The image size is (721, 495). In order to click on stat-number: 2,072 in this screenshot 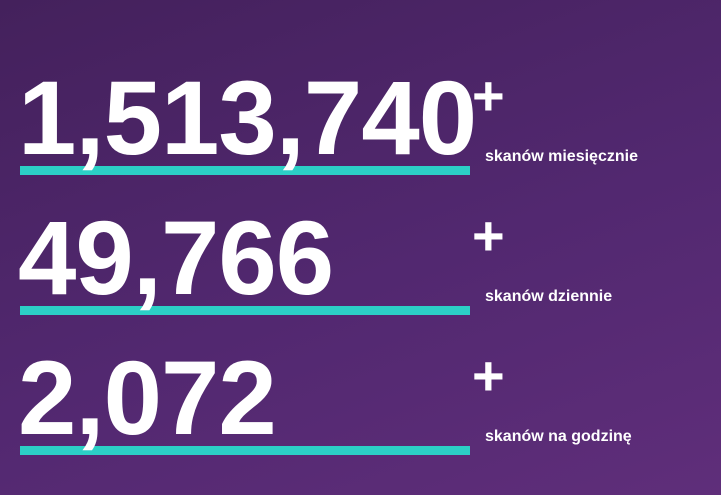, I will do `click(147, 398)`.